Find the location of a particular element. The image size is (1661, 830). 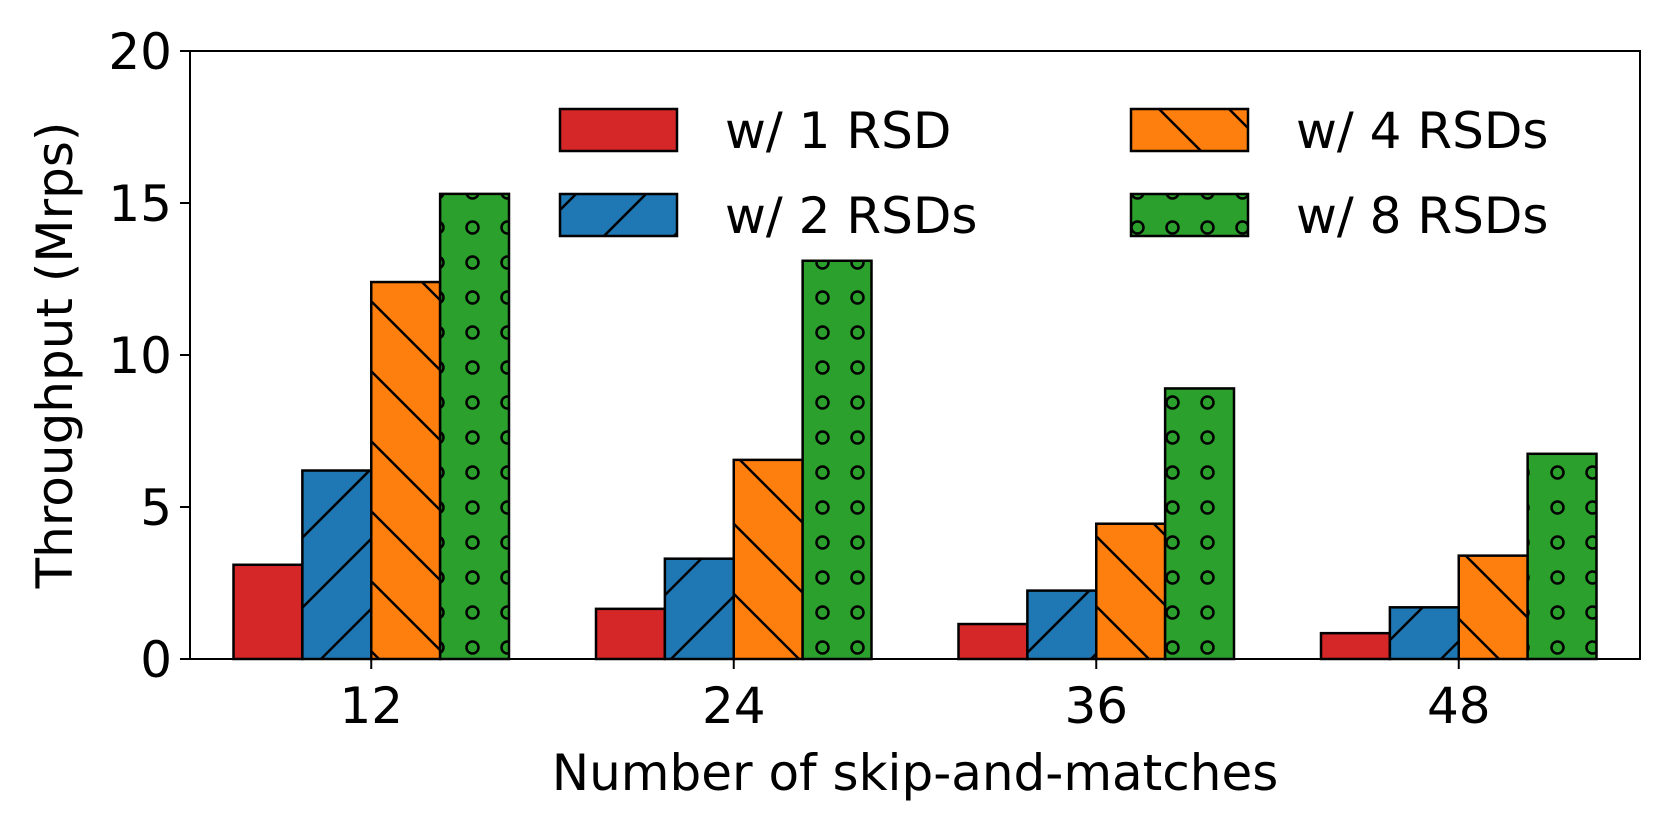

y-axis: 0 5 10 15 20 is located at coordinates (149, 356).